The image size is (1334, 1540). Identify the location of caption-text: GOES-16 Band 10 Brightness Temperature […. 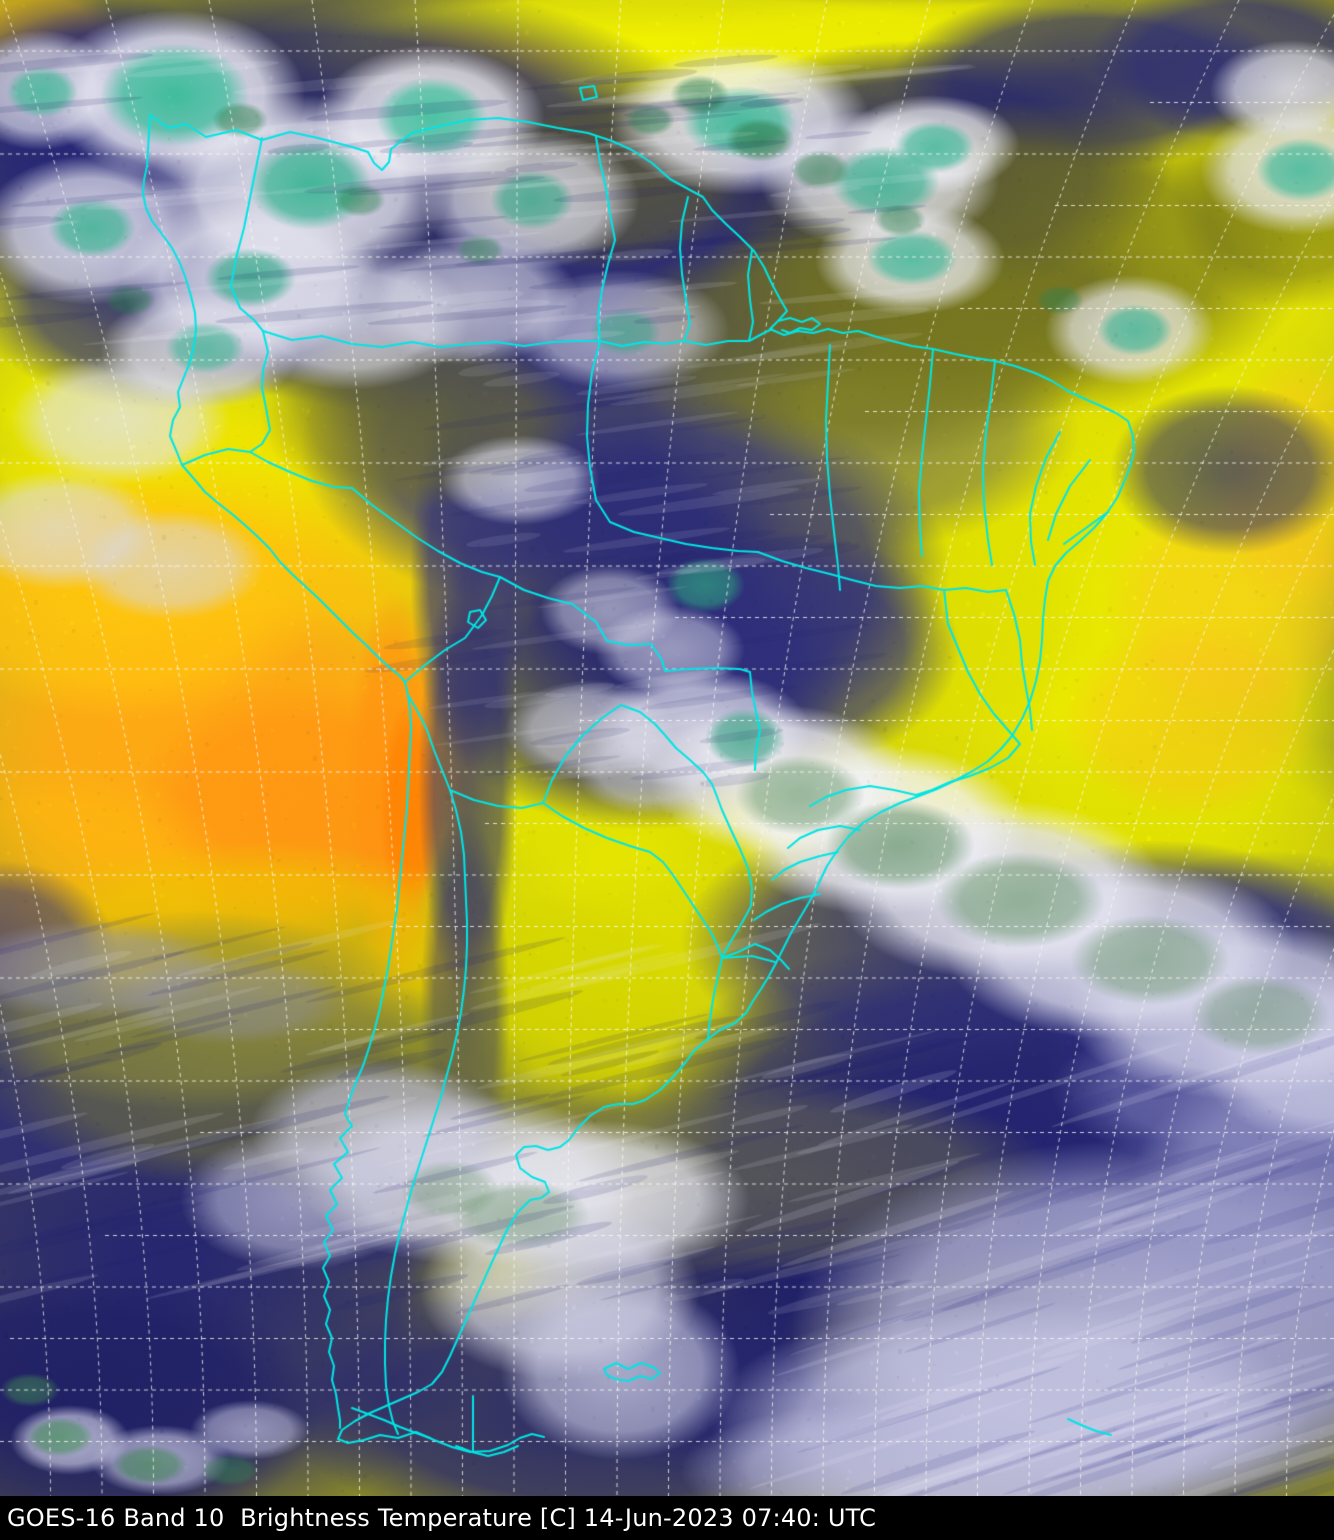
(442, 1518).